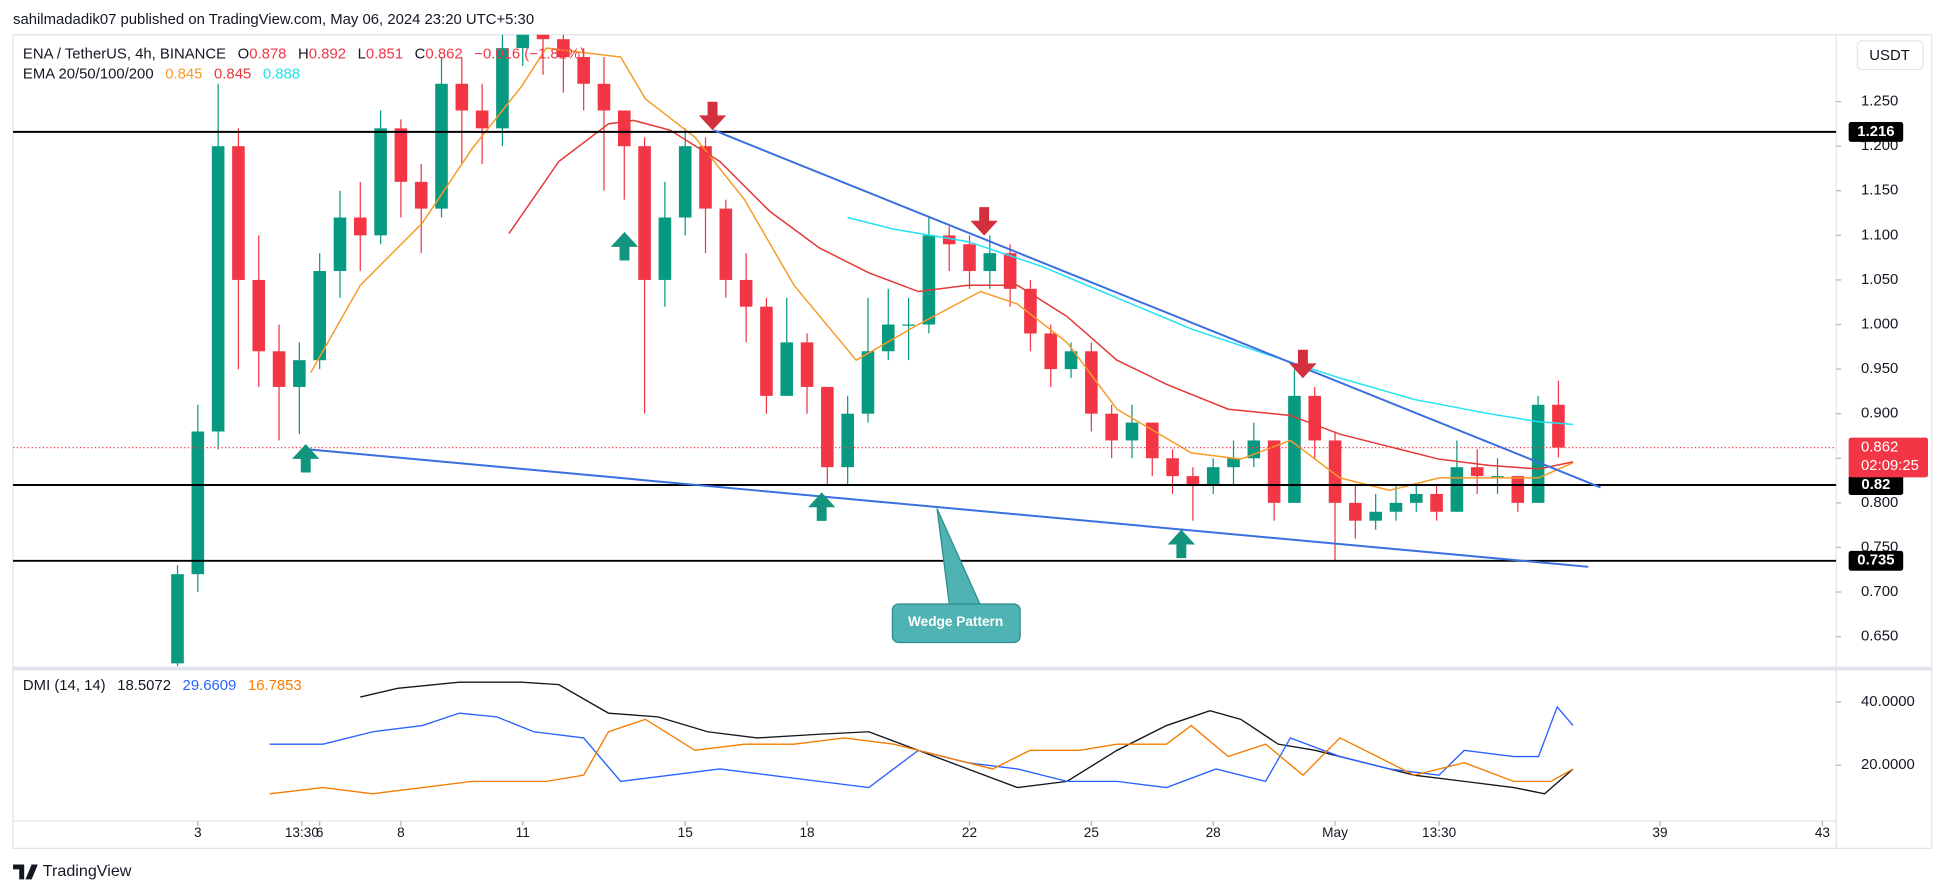 The width and height of the screenshot is (1946, 893). I want to click on currency: USDT, so click(1889, 56).